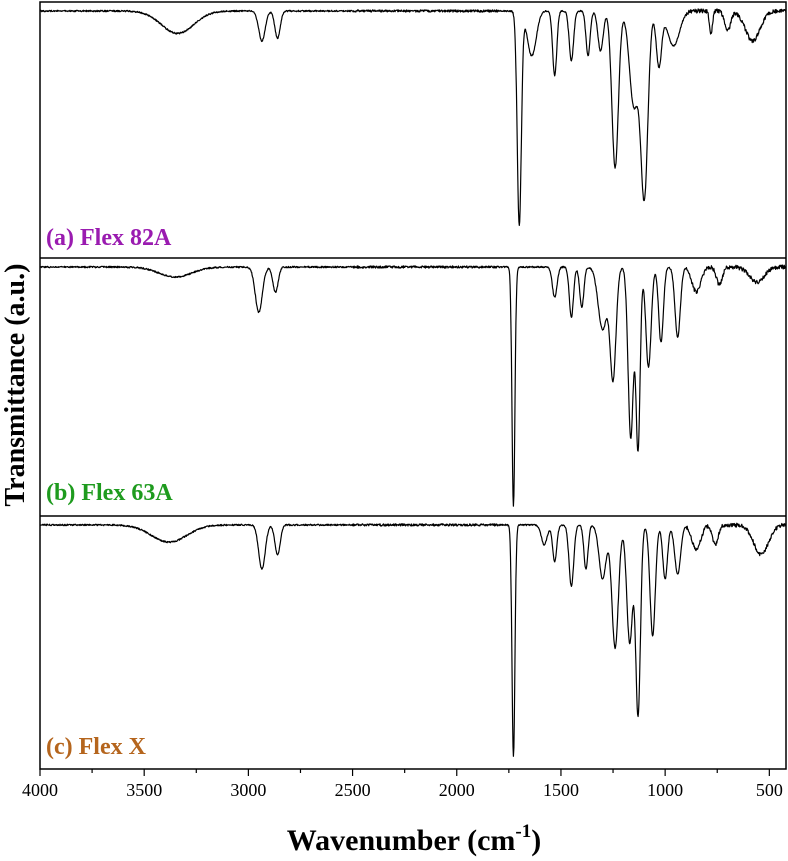 The height and width of the screenshot is (861, 788). I want to click on x-tick-label: 3500, so click(144, 790).